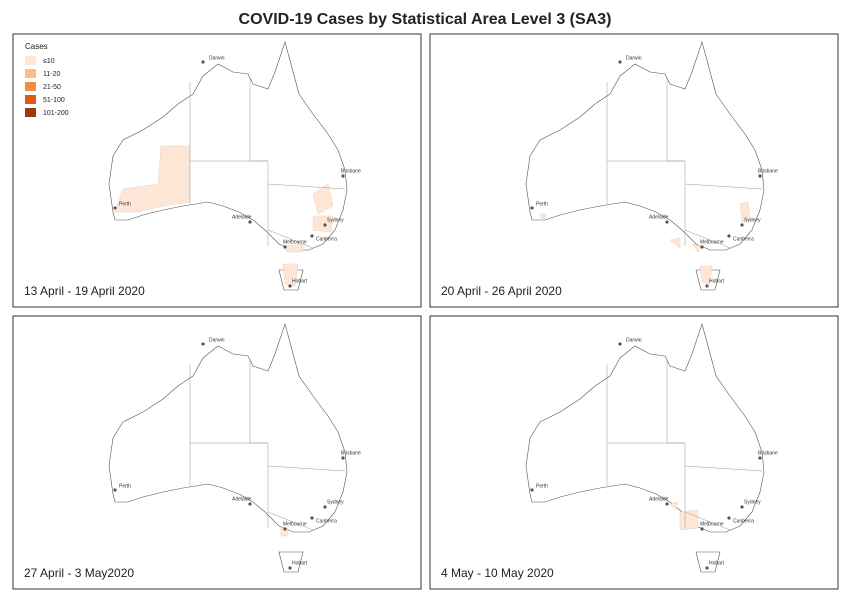 The height and width of the screenshot is (601, 850). What do you see at coordinates (52, 87) in the screenshot?
I see `legend-label: 21-50` at bounding box center [52, 87].